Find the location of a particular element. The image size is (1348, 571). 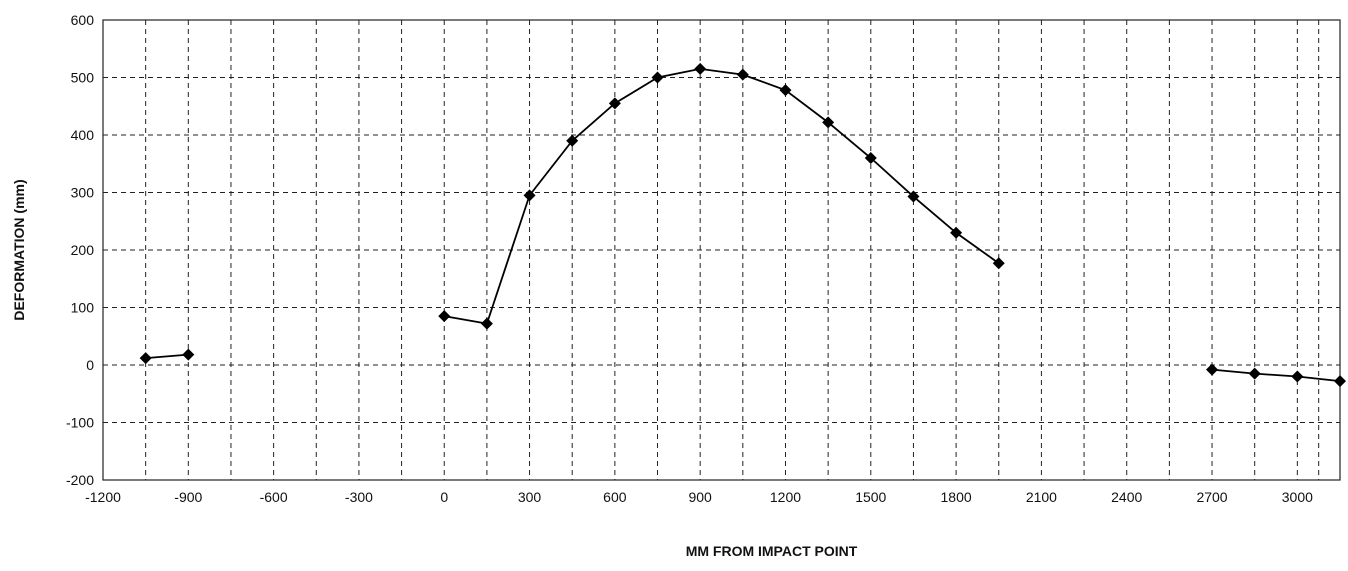

x-tick-label: 900 is located at coordinates (700, 497).